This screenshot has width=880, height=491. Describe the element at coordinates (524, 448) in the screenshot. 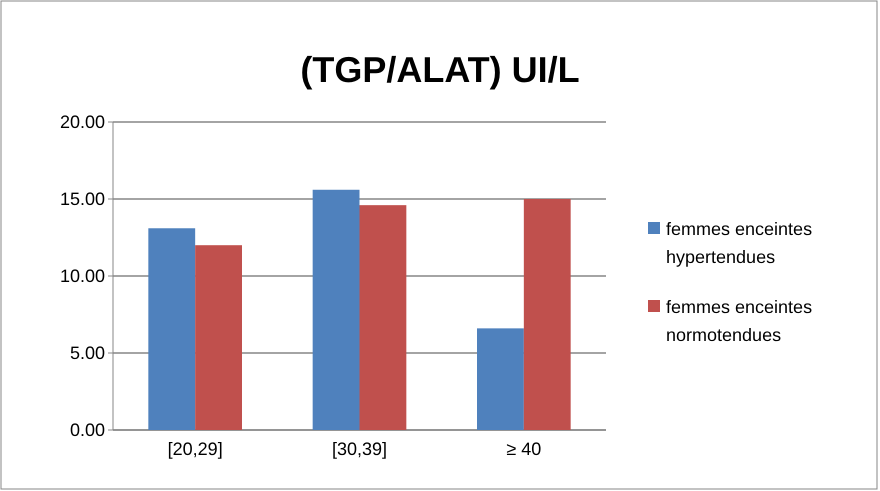

I see `x-tick-label: ≥ 40` at that location.